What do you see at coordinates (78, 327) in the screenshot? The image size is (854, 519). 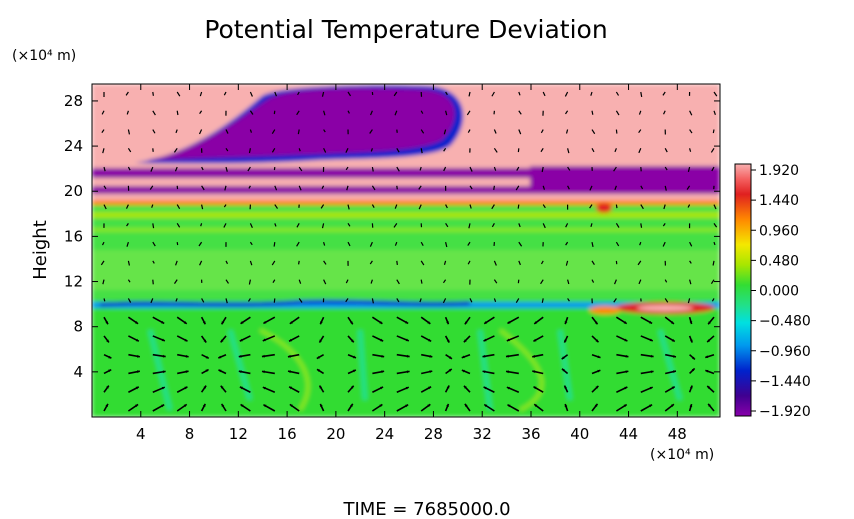 I see `y-tick-label: 8` at bounding box center [78, 327].